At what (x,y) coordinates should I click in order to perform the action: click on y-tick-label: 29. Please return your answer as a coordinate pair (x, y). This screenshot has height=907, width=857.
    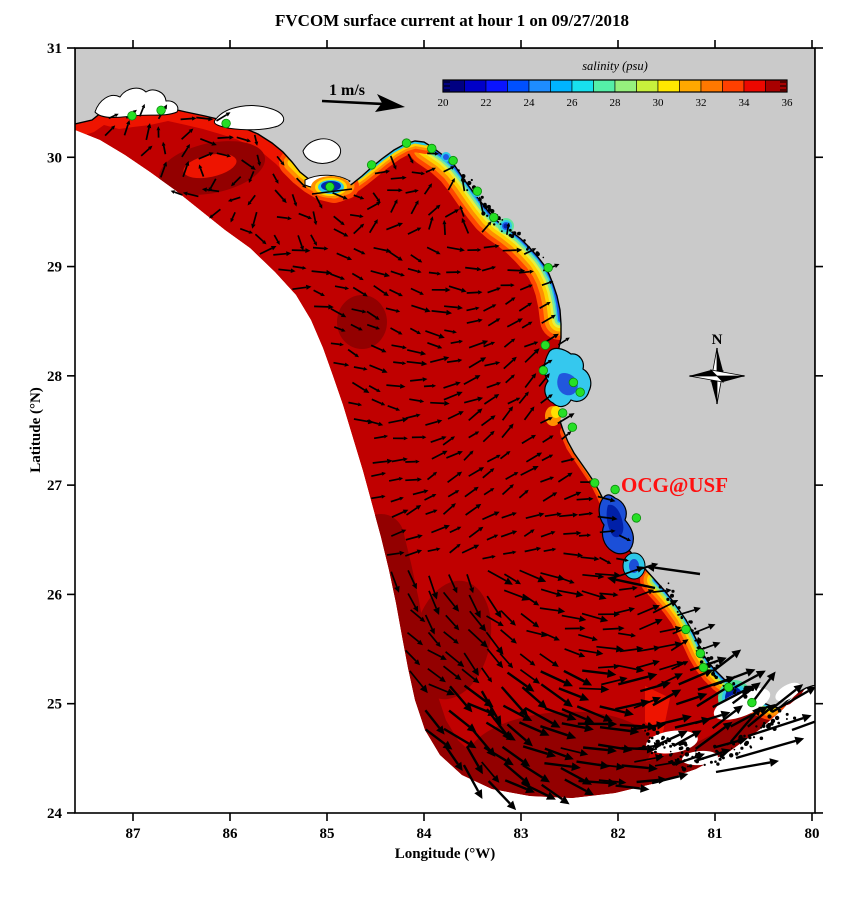
    Looking at the image, I should click on (54, 268).